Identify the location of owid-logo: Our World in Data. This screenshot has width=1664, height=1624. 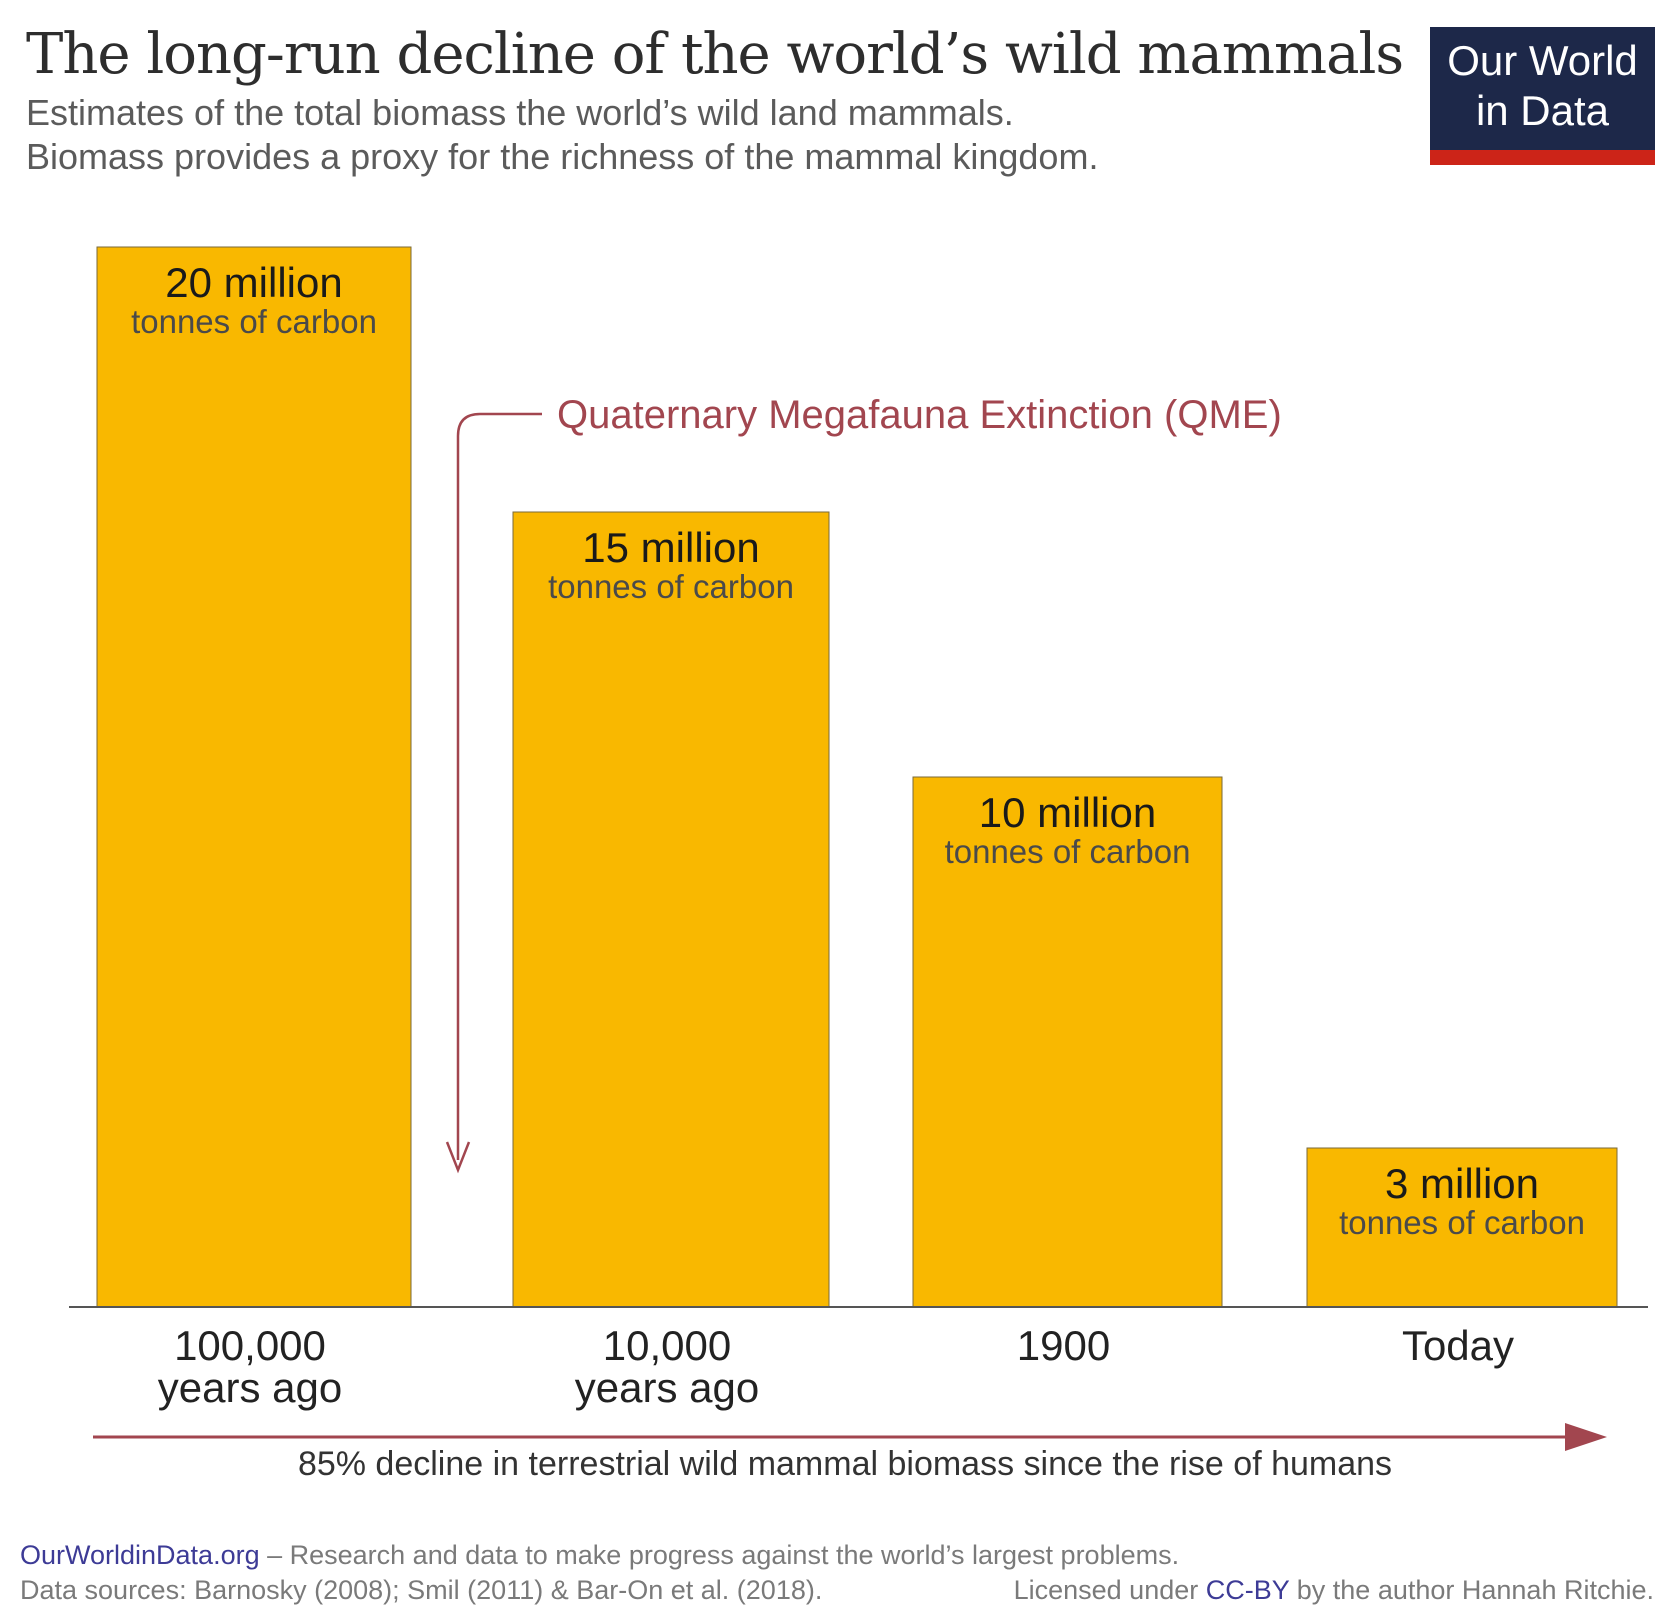
(1542, 96).